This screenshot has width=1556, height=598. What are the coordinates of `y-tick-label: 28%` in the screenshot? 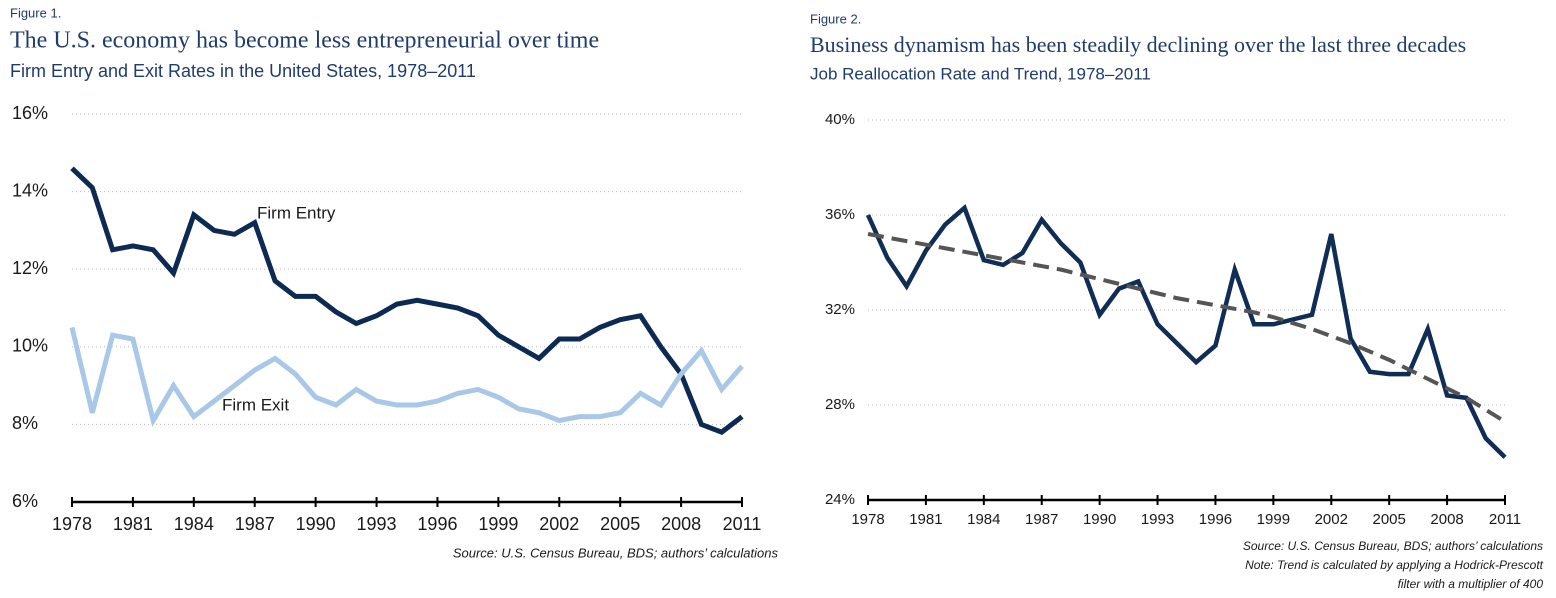 It's located at (840, 404).